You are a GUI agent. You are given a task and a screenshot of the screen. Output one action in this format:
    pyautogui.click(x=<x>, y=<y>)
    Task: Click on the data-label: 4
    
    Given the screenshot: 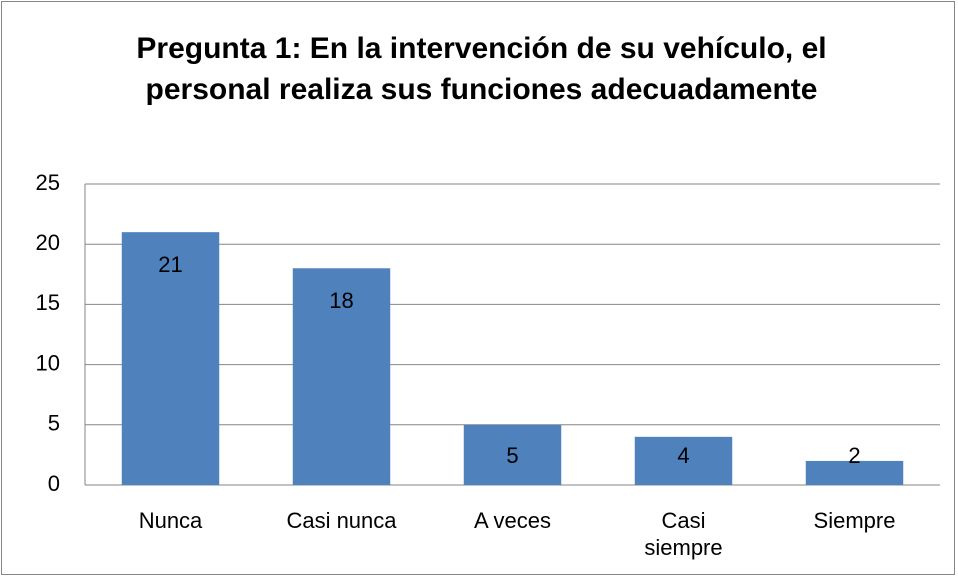 What is the action you would take?
    pyautogui.click(x=683, y=455)
    